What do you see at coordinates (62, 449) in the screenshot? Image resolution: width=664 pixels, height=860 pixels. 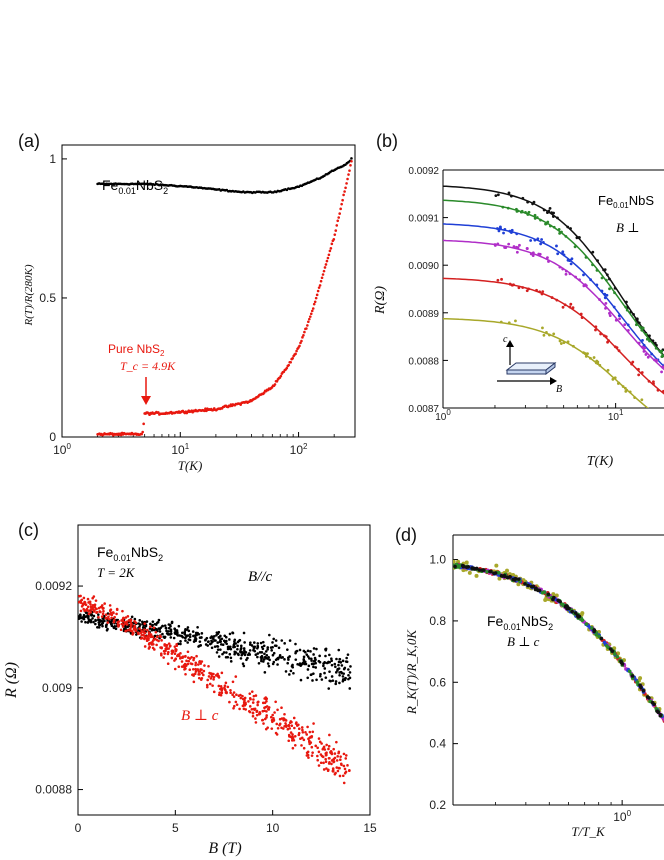 I see `panel-a-xtick-label-0: 100` at bounding box center [62, 449].